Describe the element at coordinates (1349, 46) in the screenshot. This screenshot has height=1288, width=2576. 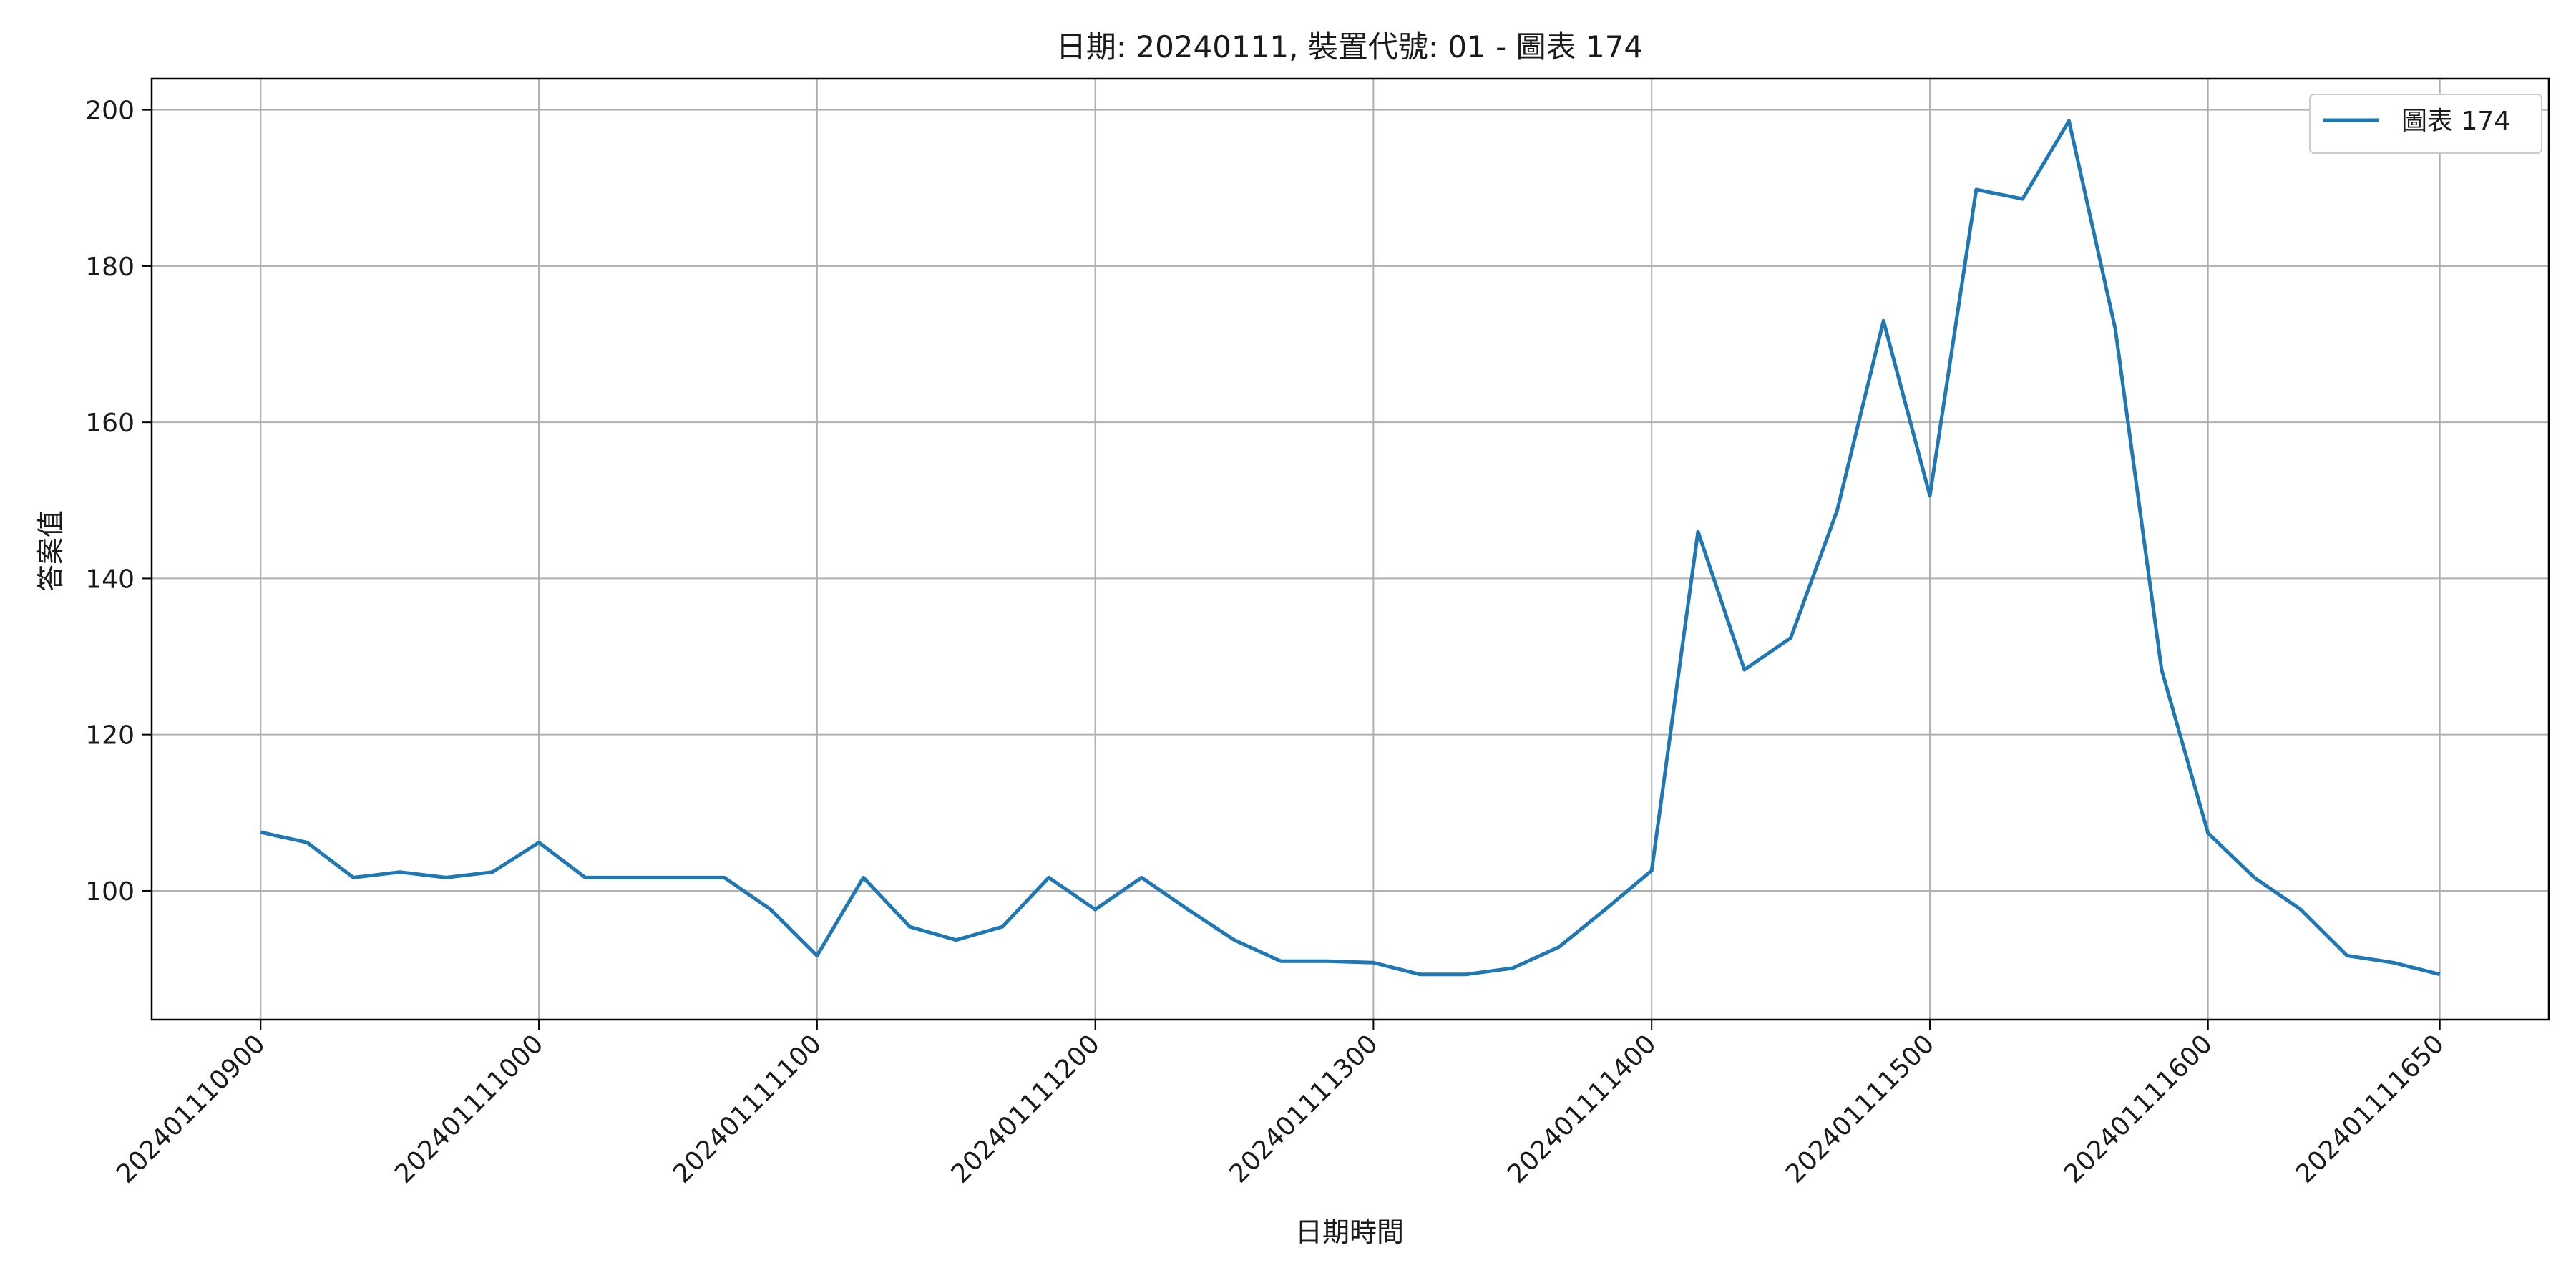
I see `chart-title: 日期: 20240111, 裝置代號: 01 - 圖表 174` at that location.